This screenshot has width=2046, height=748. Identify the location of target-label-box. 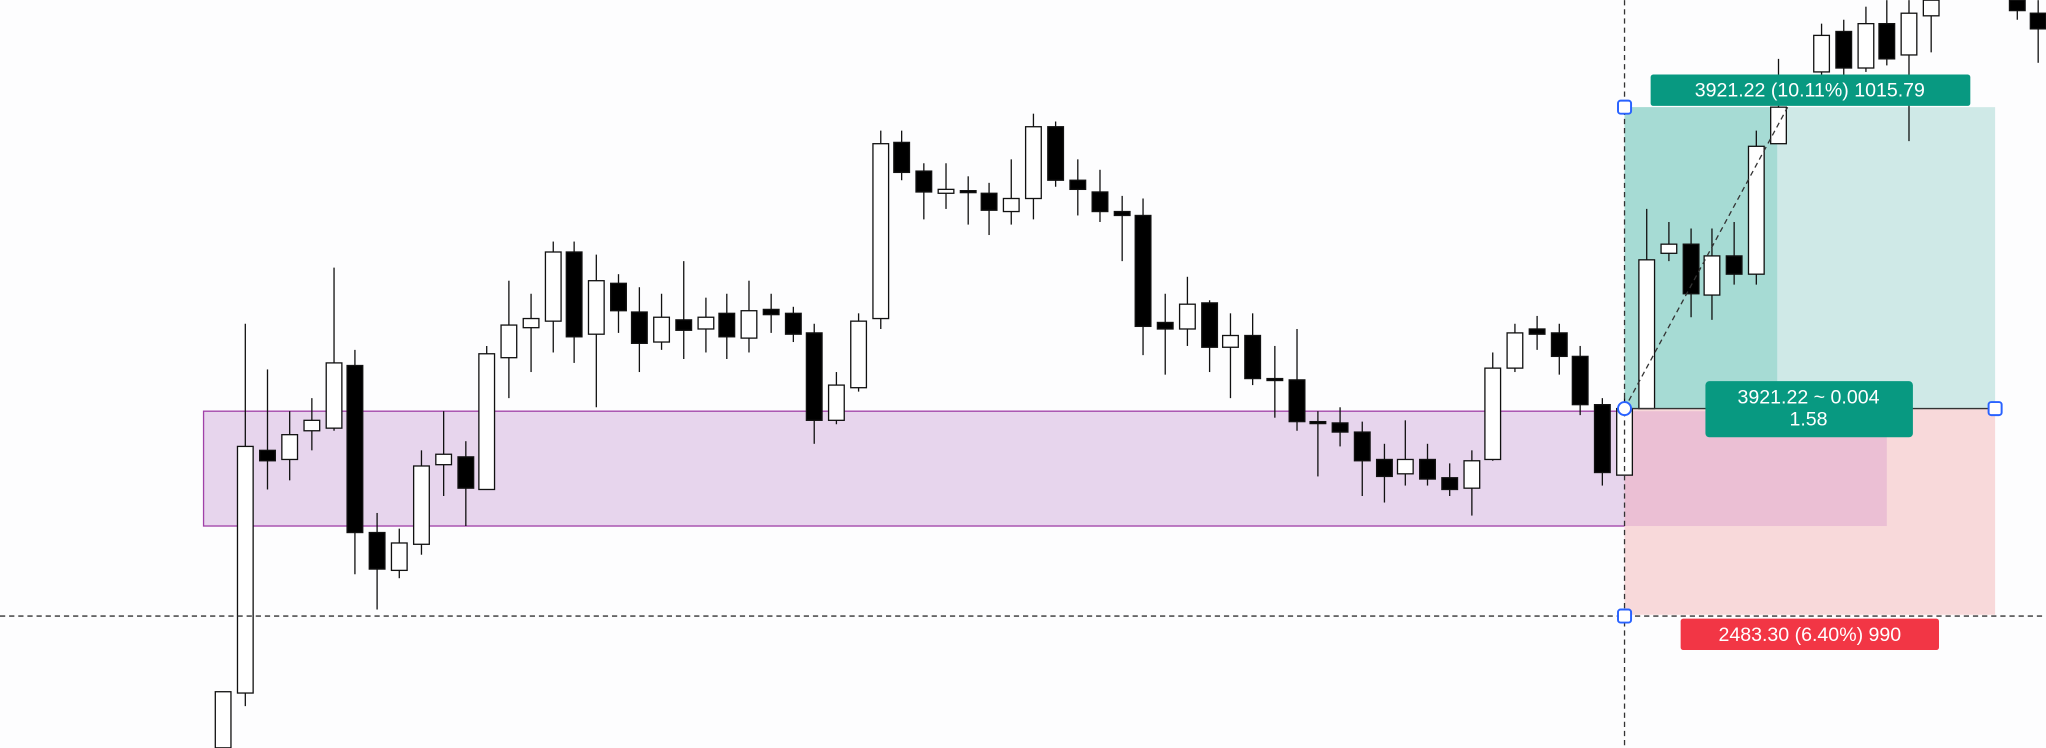
(1810, 90).